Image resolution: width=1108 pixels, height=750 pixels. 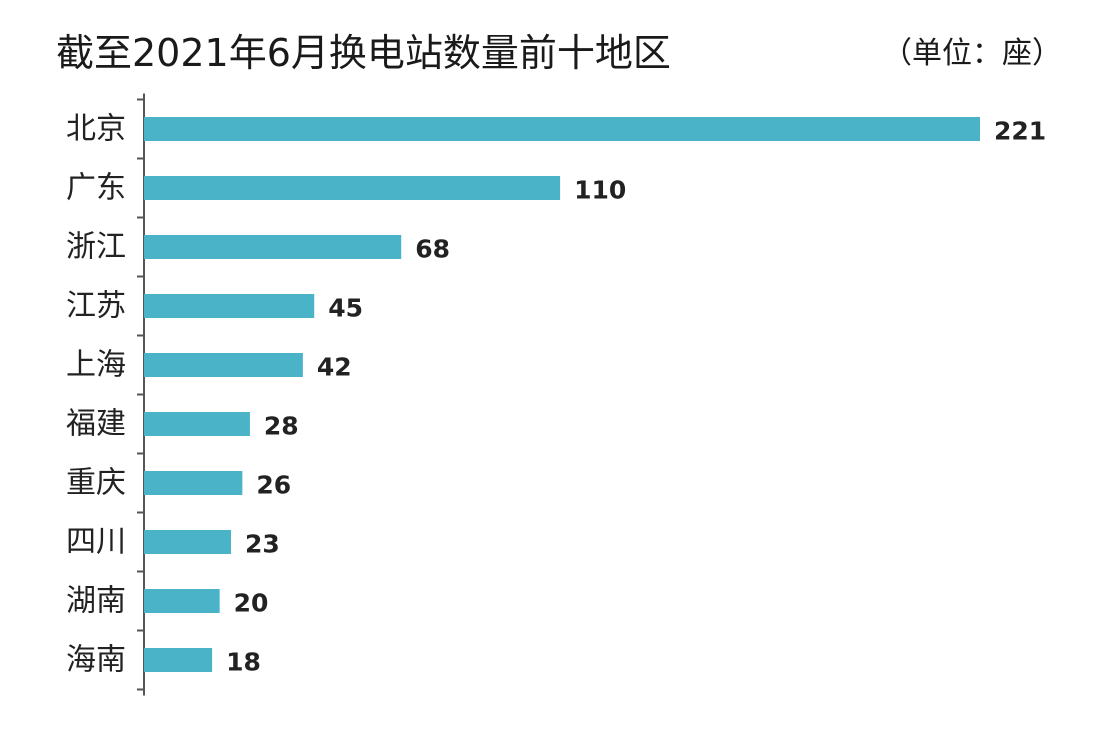 I want to click on category-label: 四川, so click(x=96, y=542).